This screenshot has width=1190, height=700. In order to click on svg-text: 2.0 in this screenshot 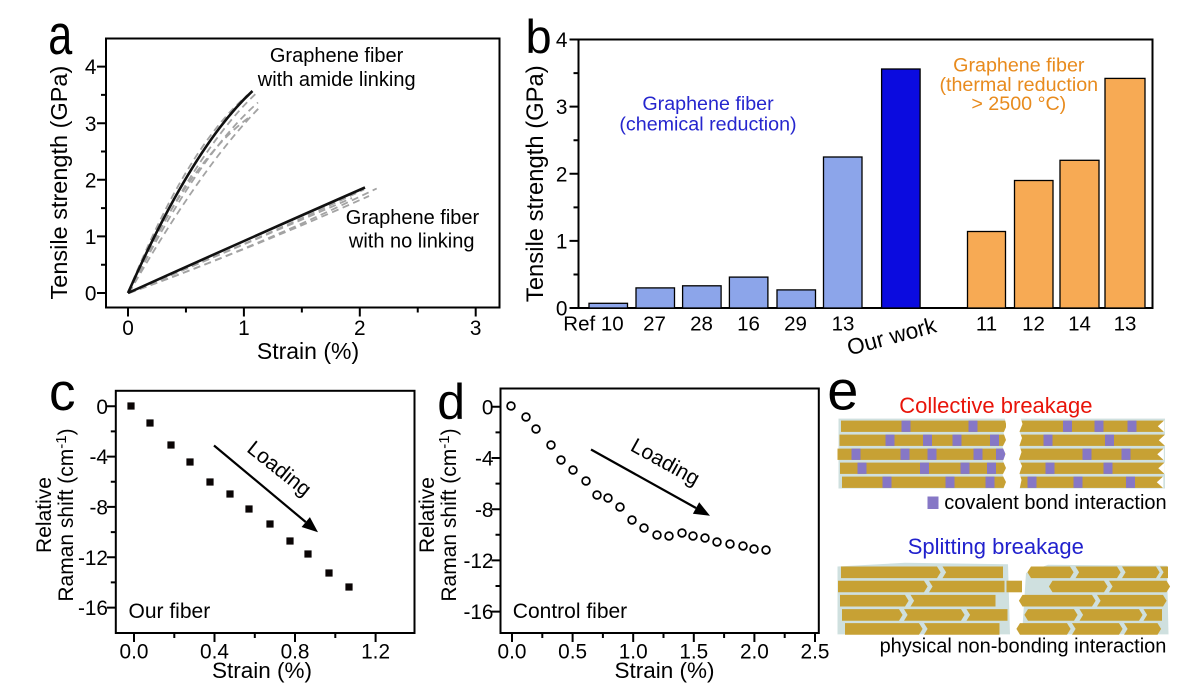, I will do `click(754, 651)`.